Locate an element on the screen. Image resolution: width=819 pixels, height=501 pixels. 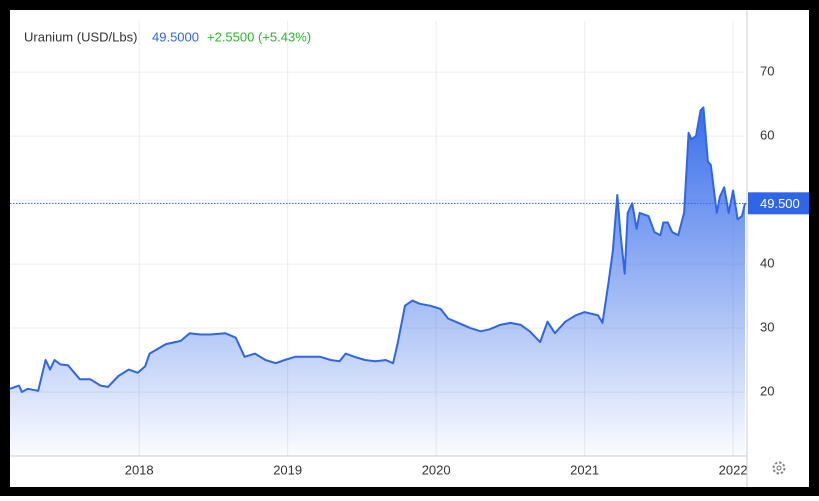
y-tick-label: 20 is located at coordinates (767, 390).